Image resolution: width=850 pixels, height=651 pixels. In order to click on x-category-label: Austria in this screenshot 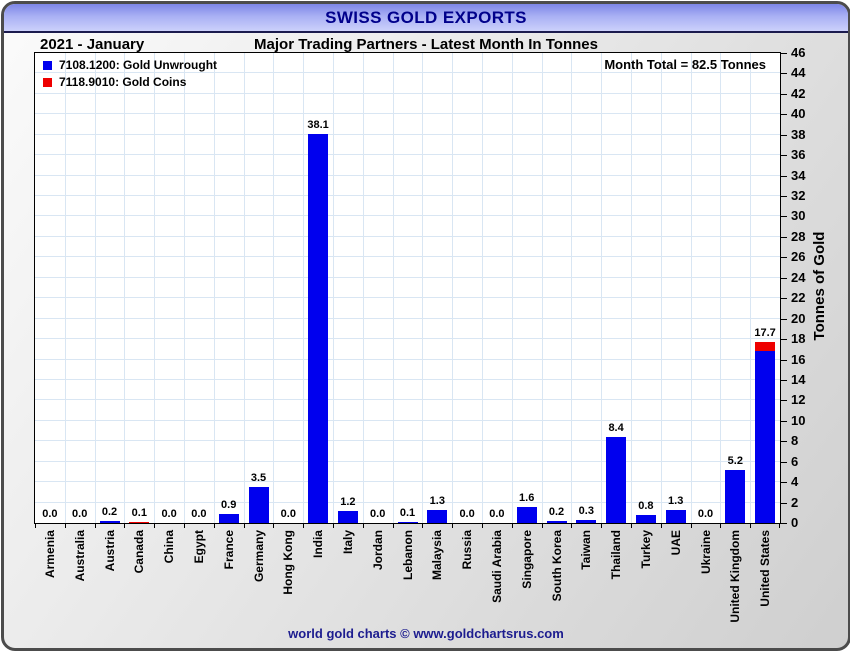, I will do `click(109, 551)`.